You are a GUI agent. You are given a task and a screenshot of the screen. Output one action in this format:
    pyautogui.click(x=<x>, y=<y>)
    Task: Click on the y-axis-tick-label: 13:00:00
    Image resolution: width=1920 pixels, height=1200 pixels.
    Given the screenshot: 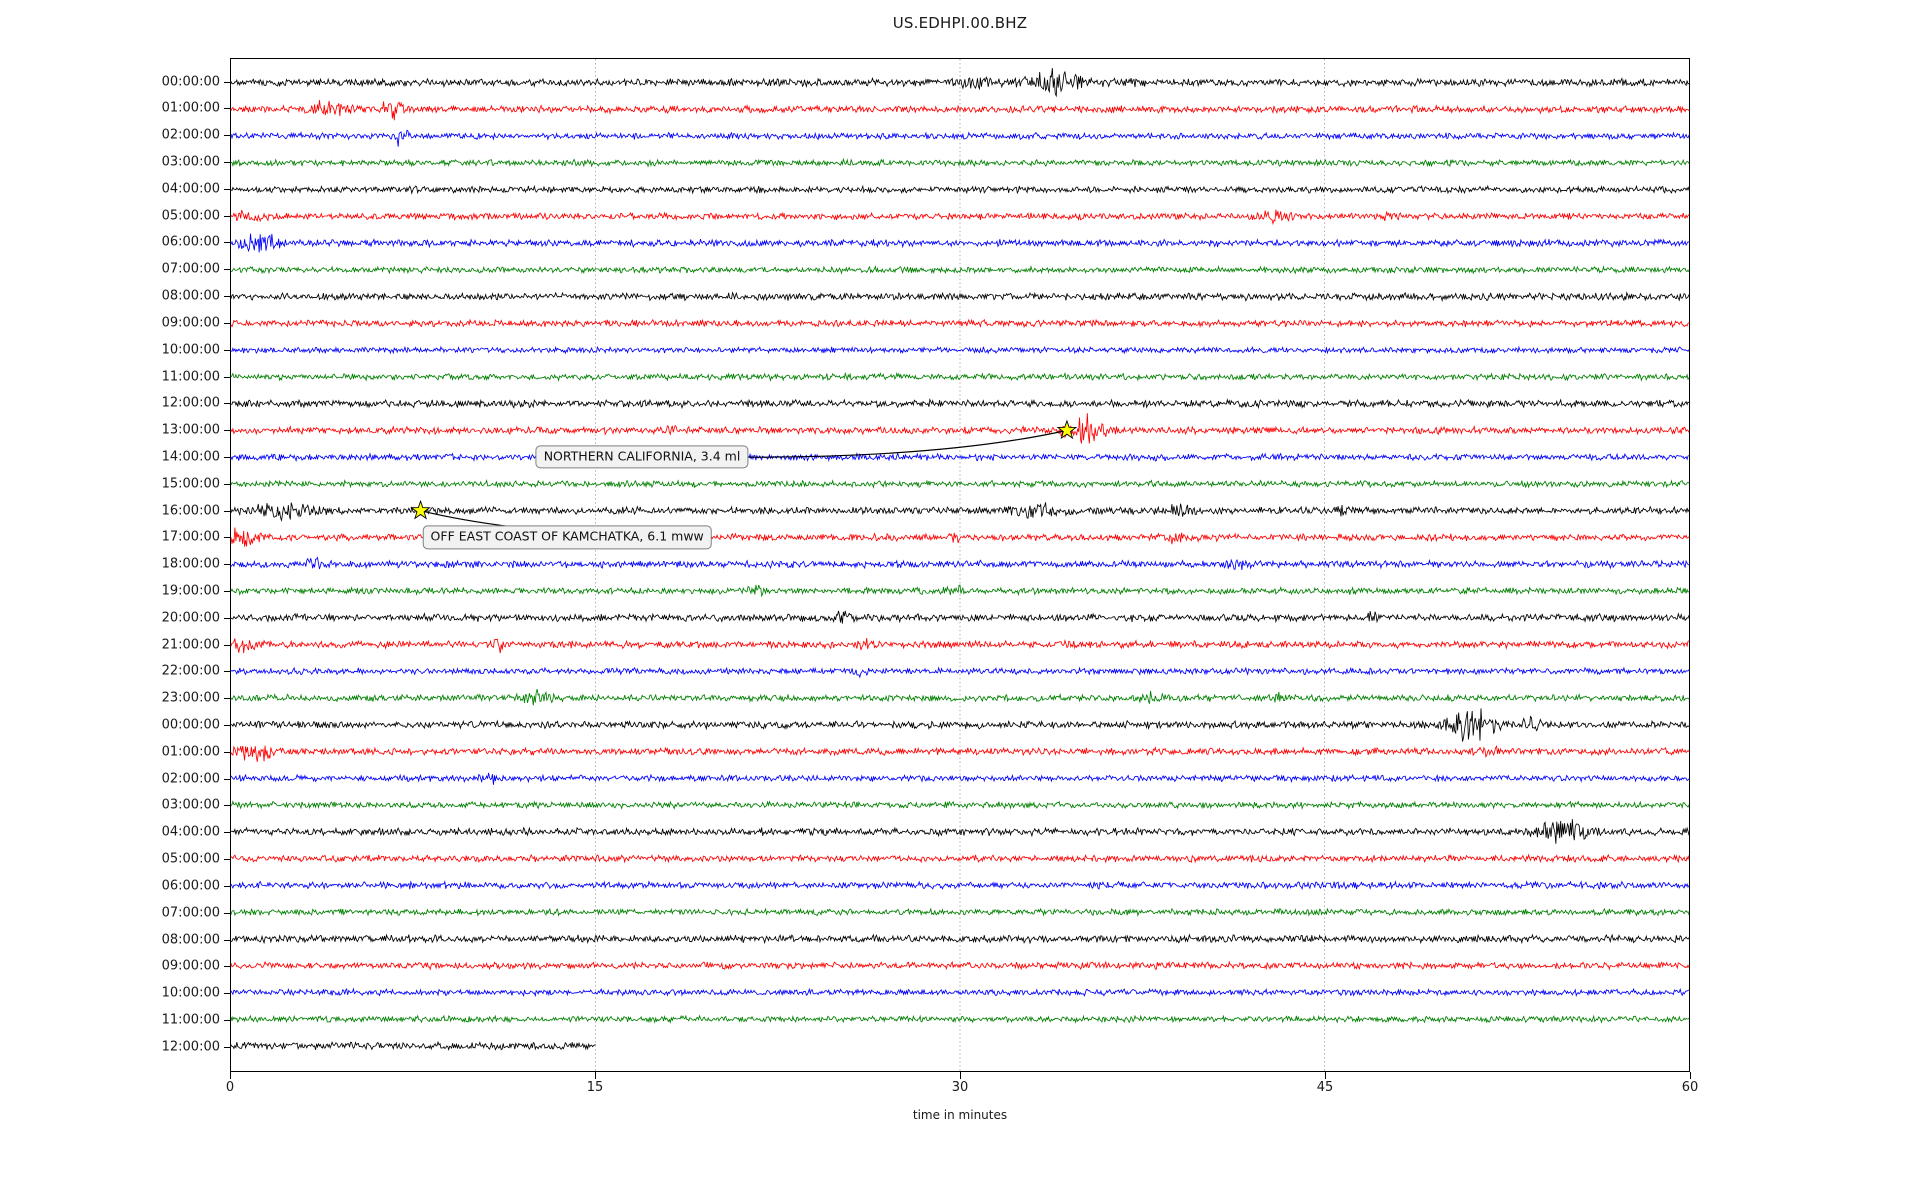 What is the action you would take?
    pyautogui.click(x=190, y=430)
    